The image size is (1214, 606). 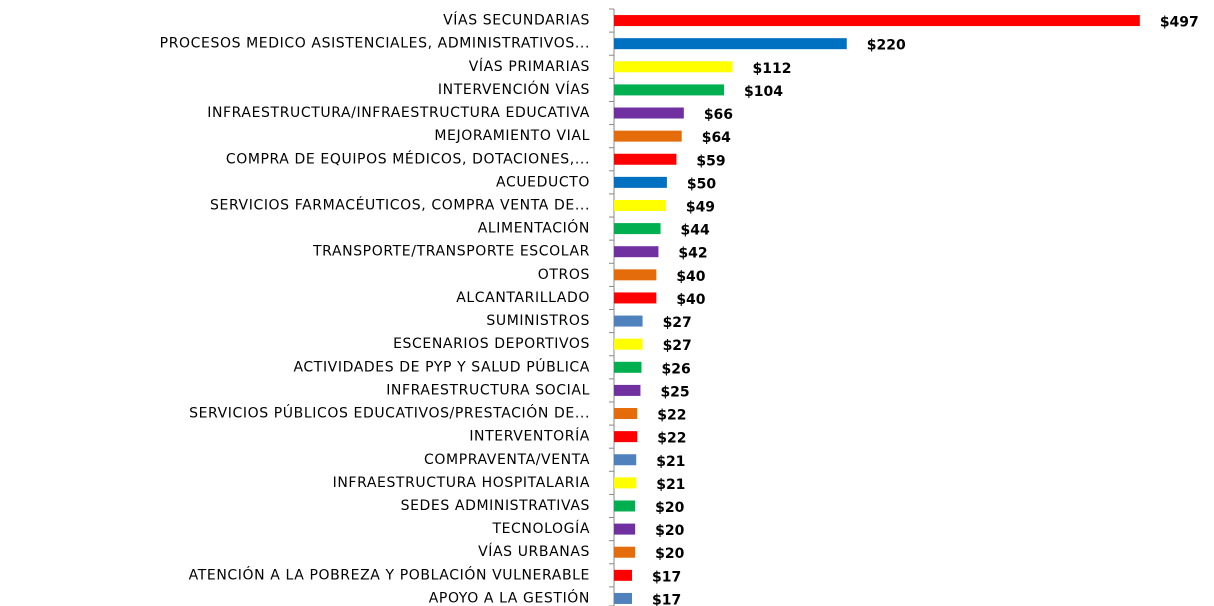 I want to click on category-label: APOYO A LA GESTIÓN, so click(x=509, y=597).